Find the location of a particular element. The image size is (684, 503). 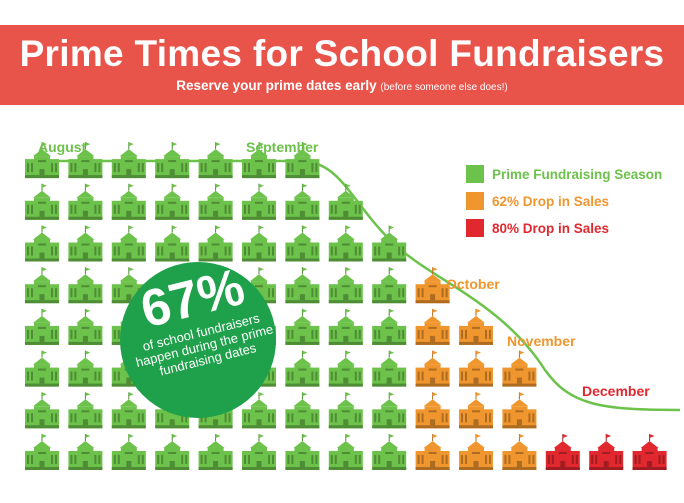

month-label-september: September is located at coordinates (282, 147).